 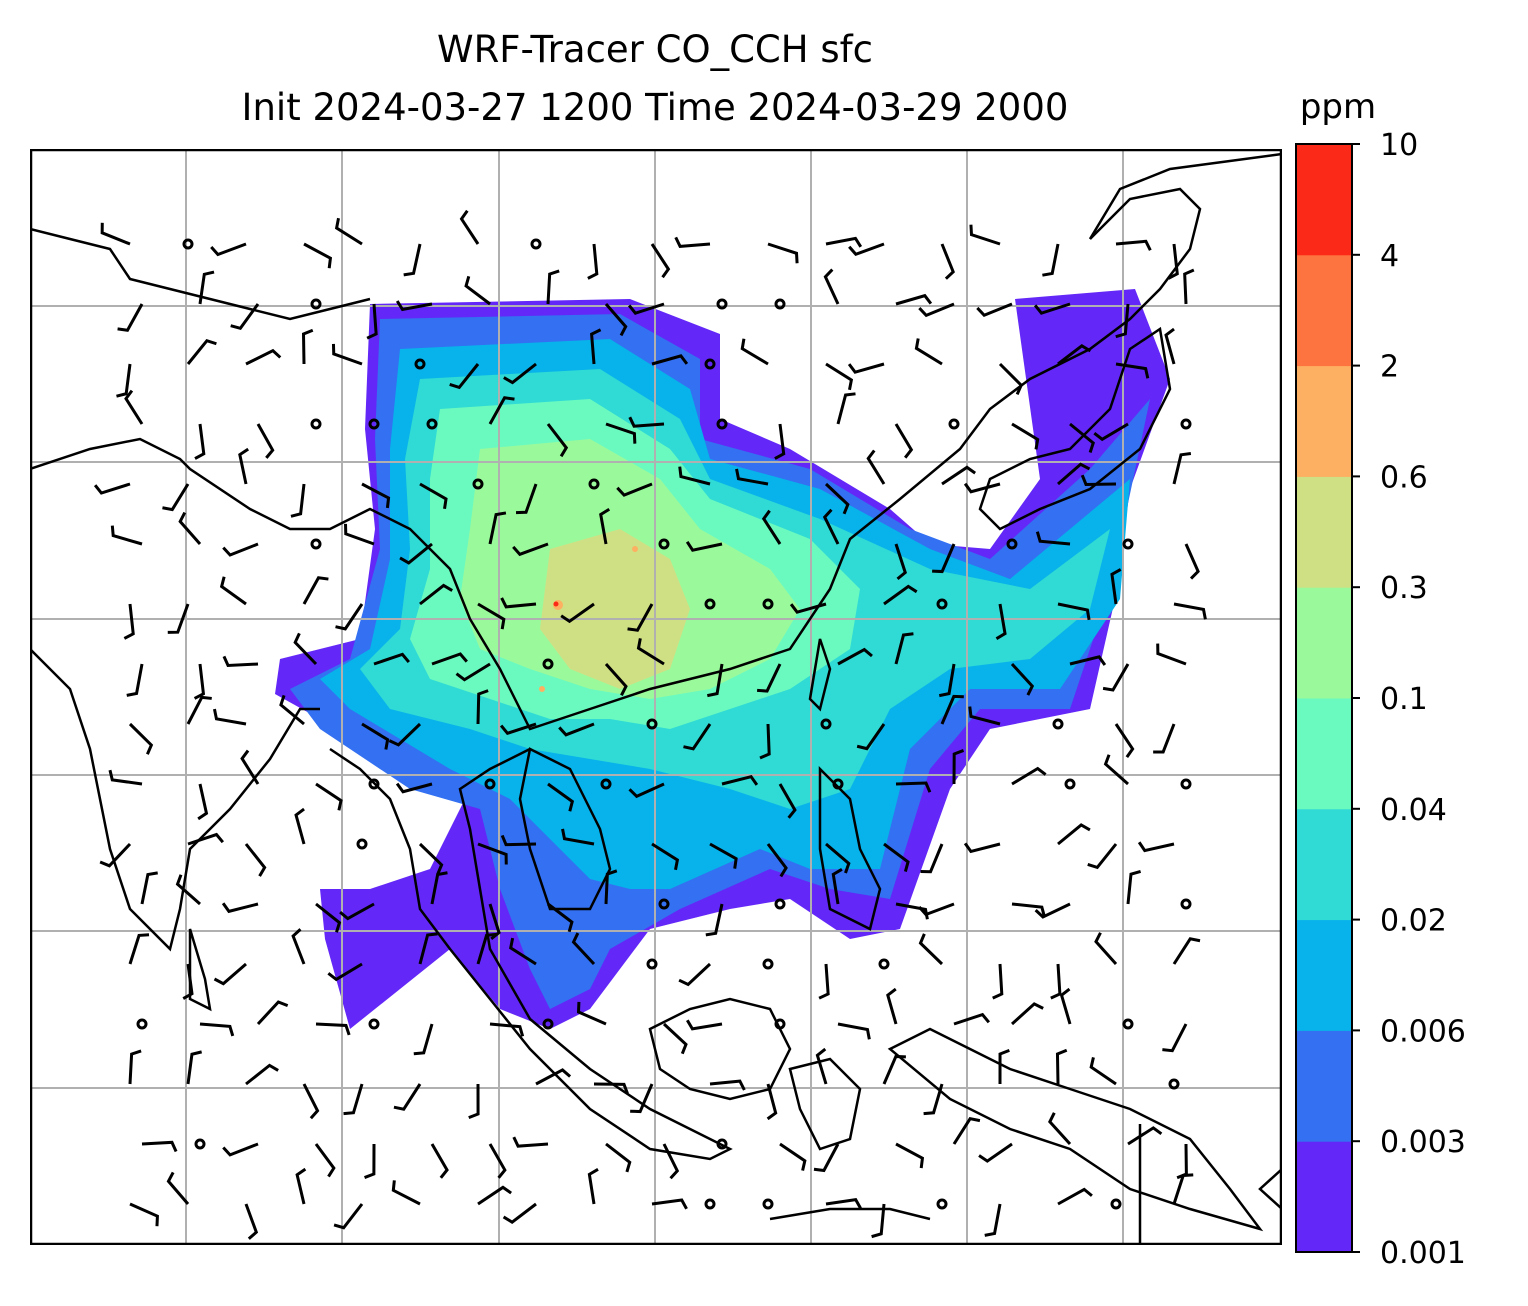 I want to click on map-title-line1: WRF-Tracer CO_CCH sfc, so click(x=654, y=49).